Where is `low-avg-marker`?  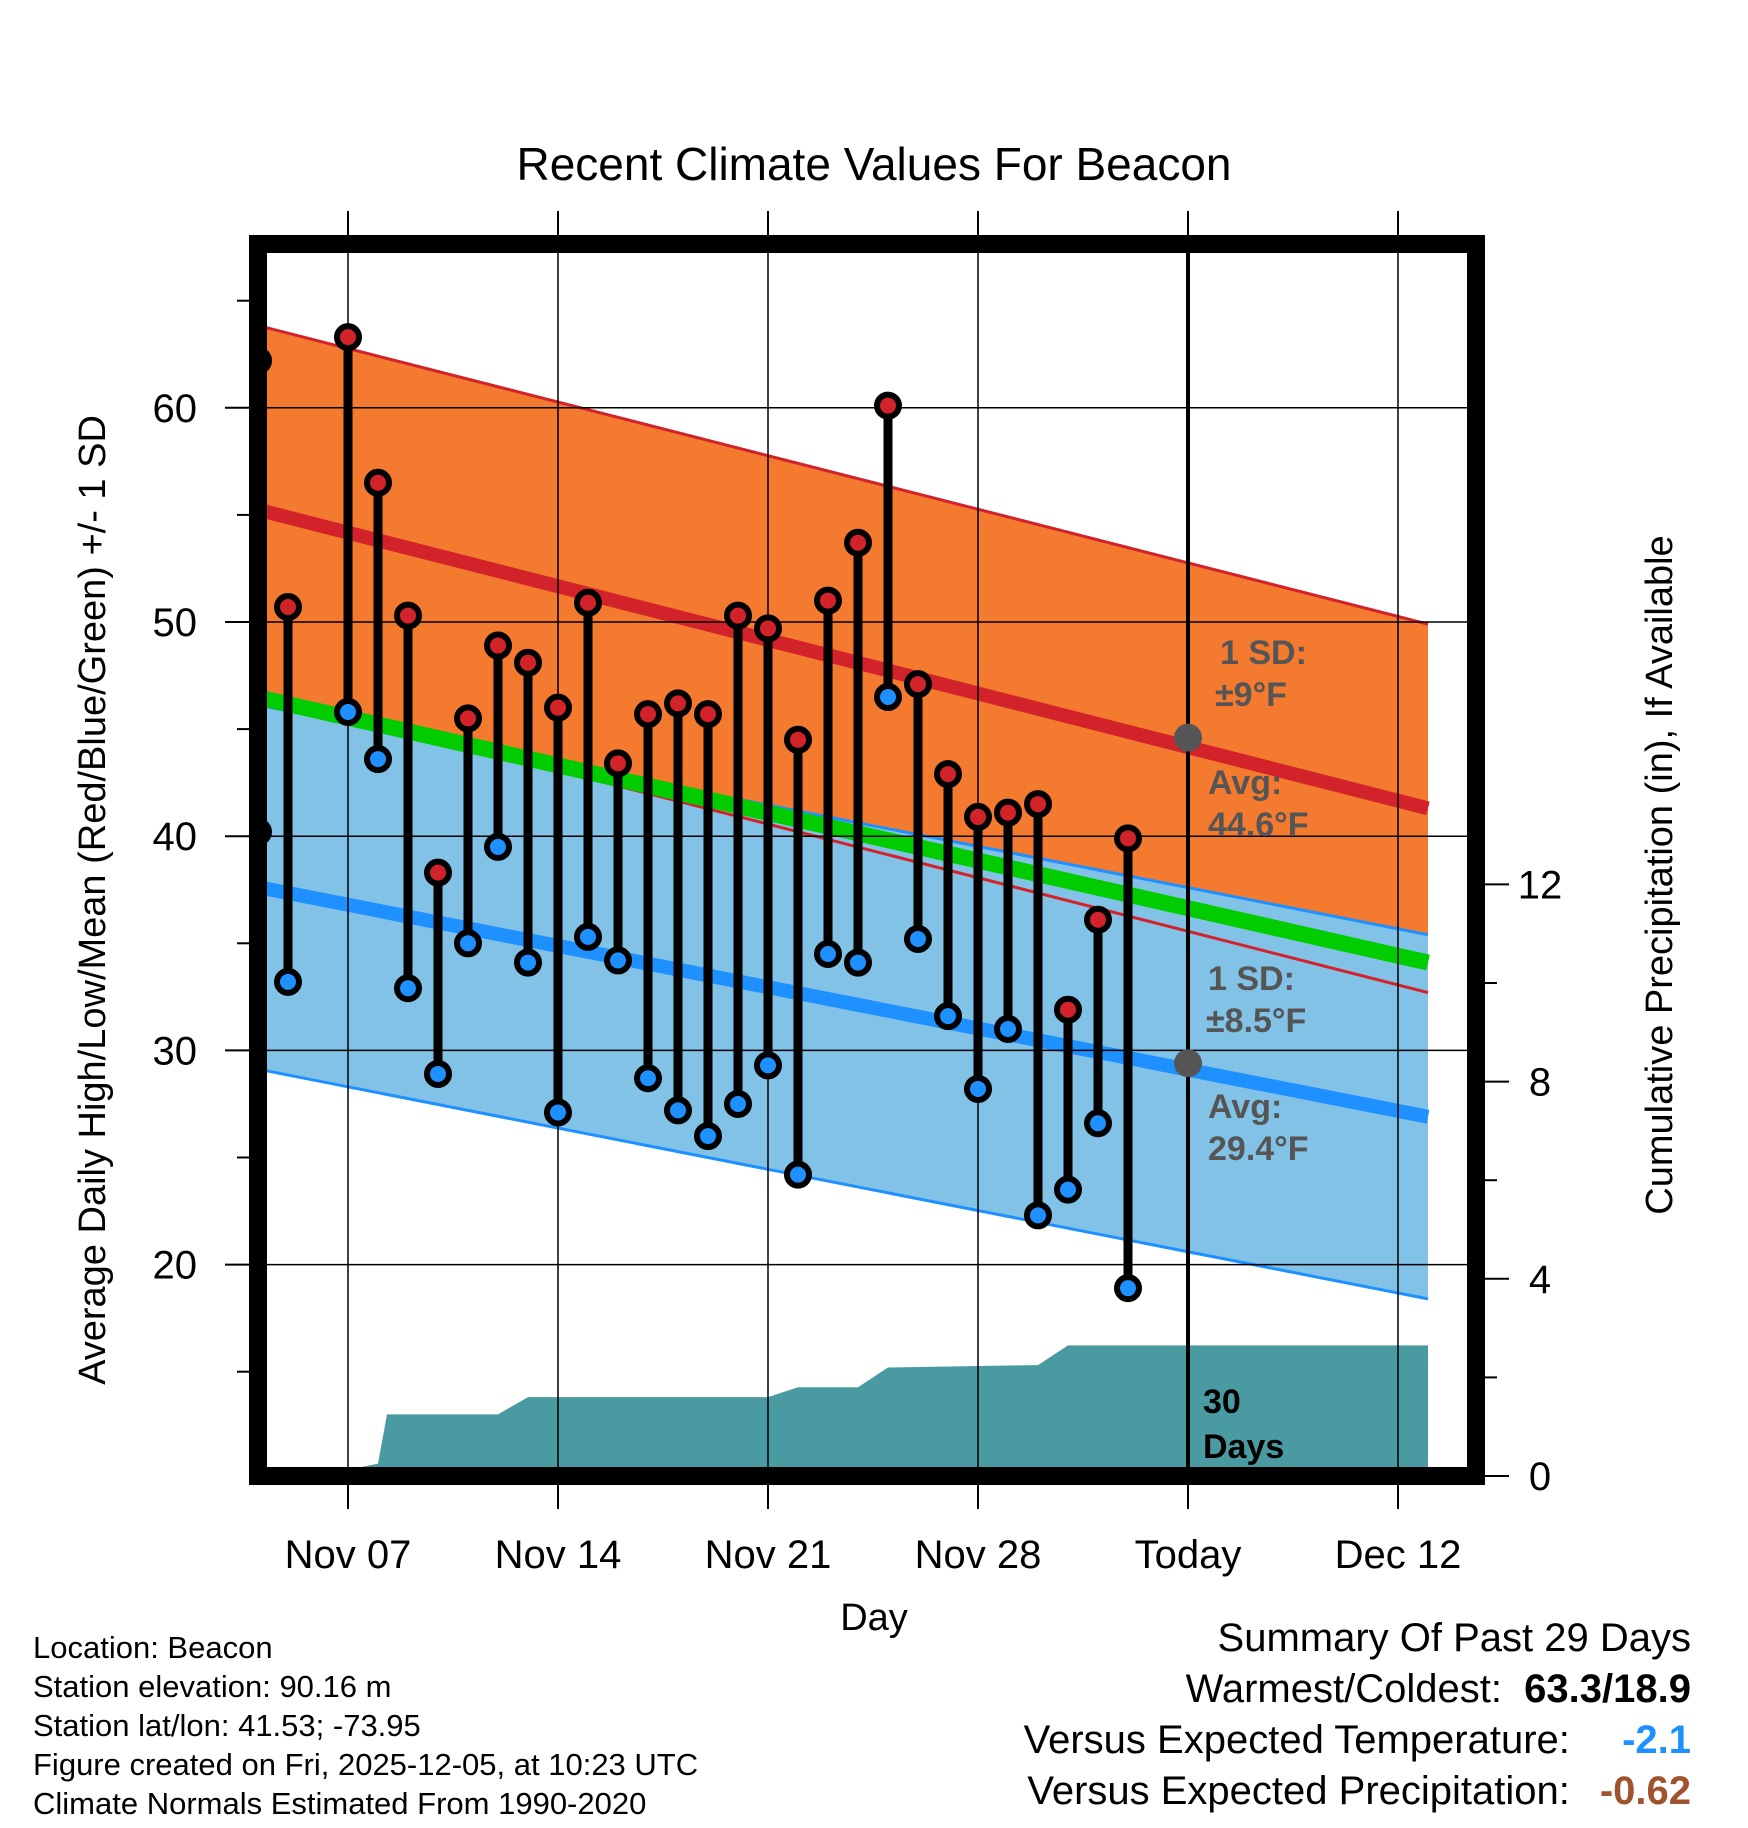 low-avg-marker is located at coordinates (1188, 1063).